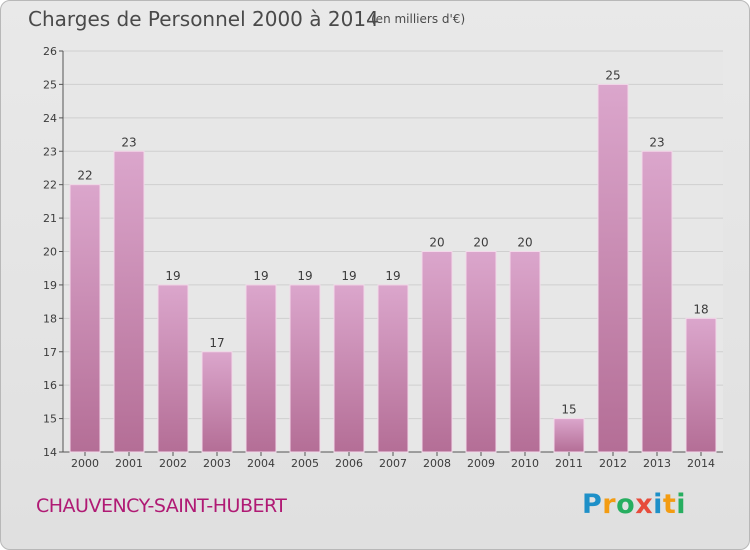 The width and height of the screenshot is (750, 550). What do you see at coordinates (84, 176) in the screenshot?
I see `data-label-2000: 22` at bounding box center [84, 176].